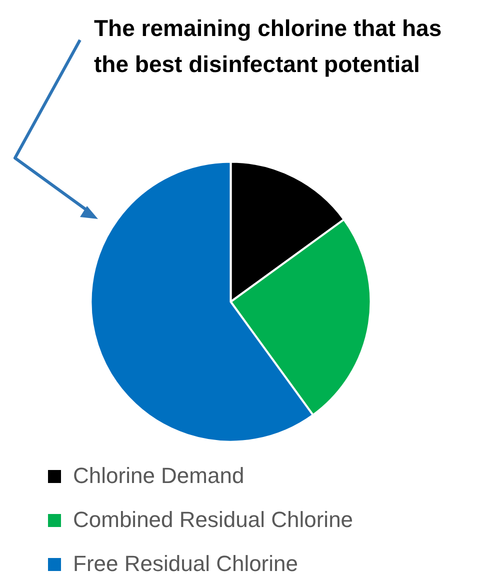 This screenshot has height=582, width=504. I want to click on legend-label: Chlorine Demand, so click(159, 476).